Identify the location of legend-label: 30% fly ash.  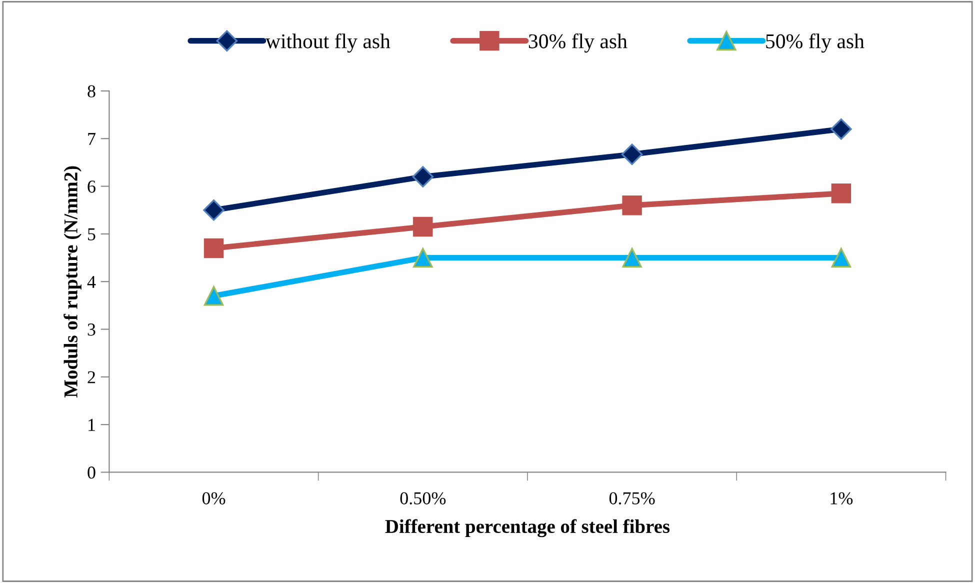
(578, 43).